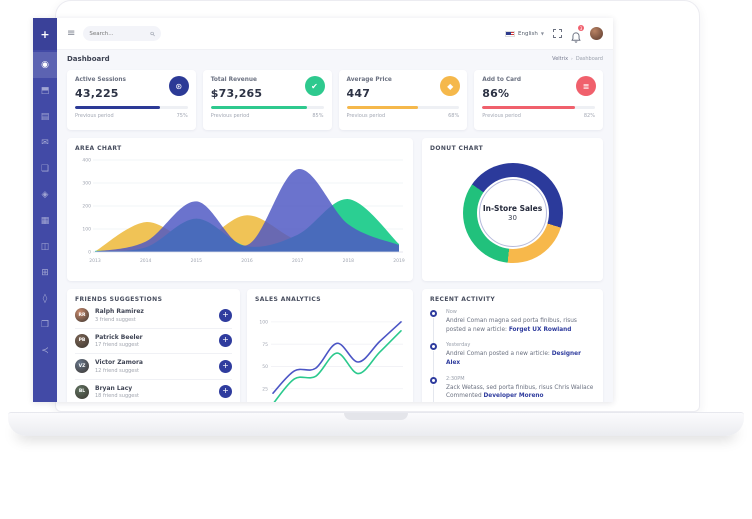 The image size is (752, 519). Describe the element at coordinates (45, 195) in the screenshot. I see `sidebar-item-extras: ◈` at that location.